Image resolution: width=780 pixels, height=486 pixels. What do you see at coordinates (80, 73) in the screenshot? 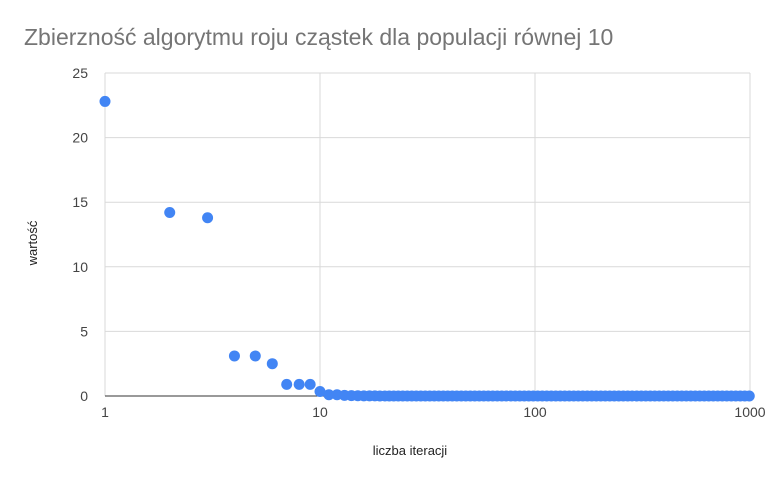
I see `y-tick-label: 25` at bounding box center [80, 73].